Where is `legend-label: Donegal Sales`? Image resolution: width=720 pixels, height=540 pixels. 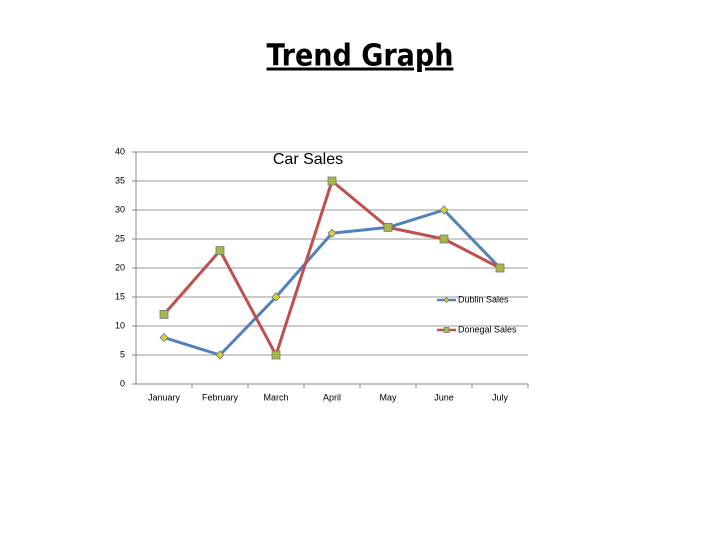
legend-label: Donegal Sales is located at coordinates (487, 329).